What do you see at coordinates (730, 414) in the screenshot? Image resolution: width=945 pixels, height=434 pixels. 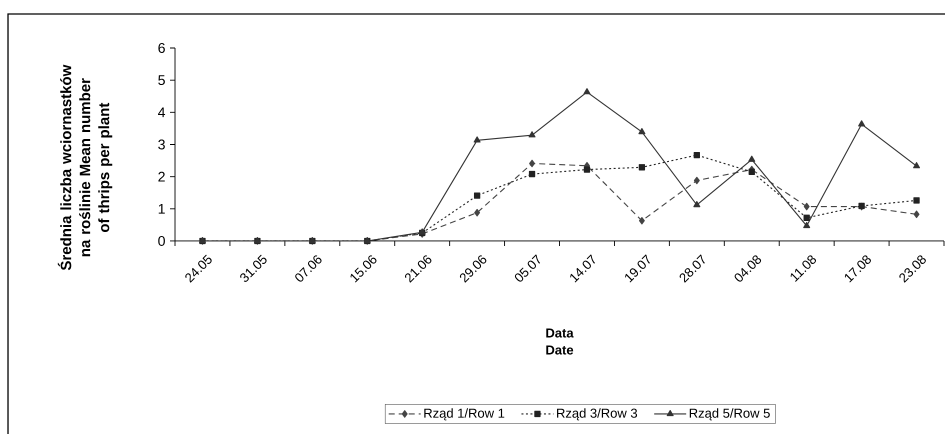 I see `legend-label: Rząd 5/Row 5` at bounding box center [730, 414].